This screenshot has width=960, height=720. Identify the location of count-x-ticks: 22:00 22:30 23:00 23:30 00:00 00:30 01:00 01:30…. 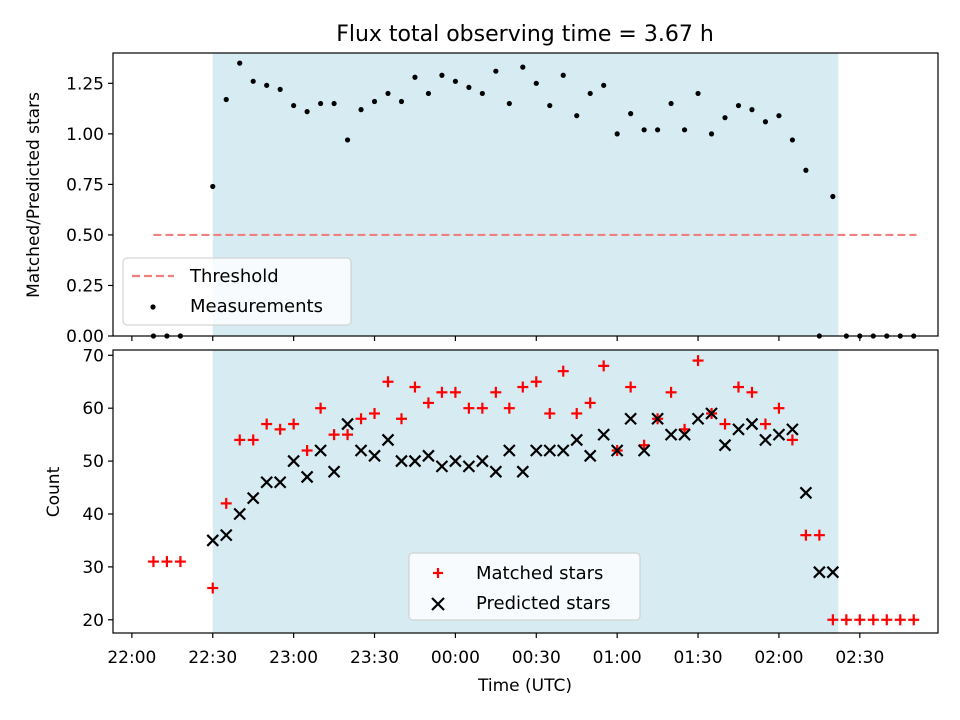
(495, 650).